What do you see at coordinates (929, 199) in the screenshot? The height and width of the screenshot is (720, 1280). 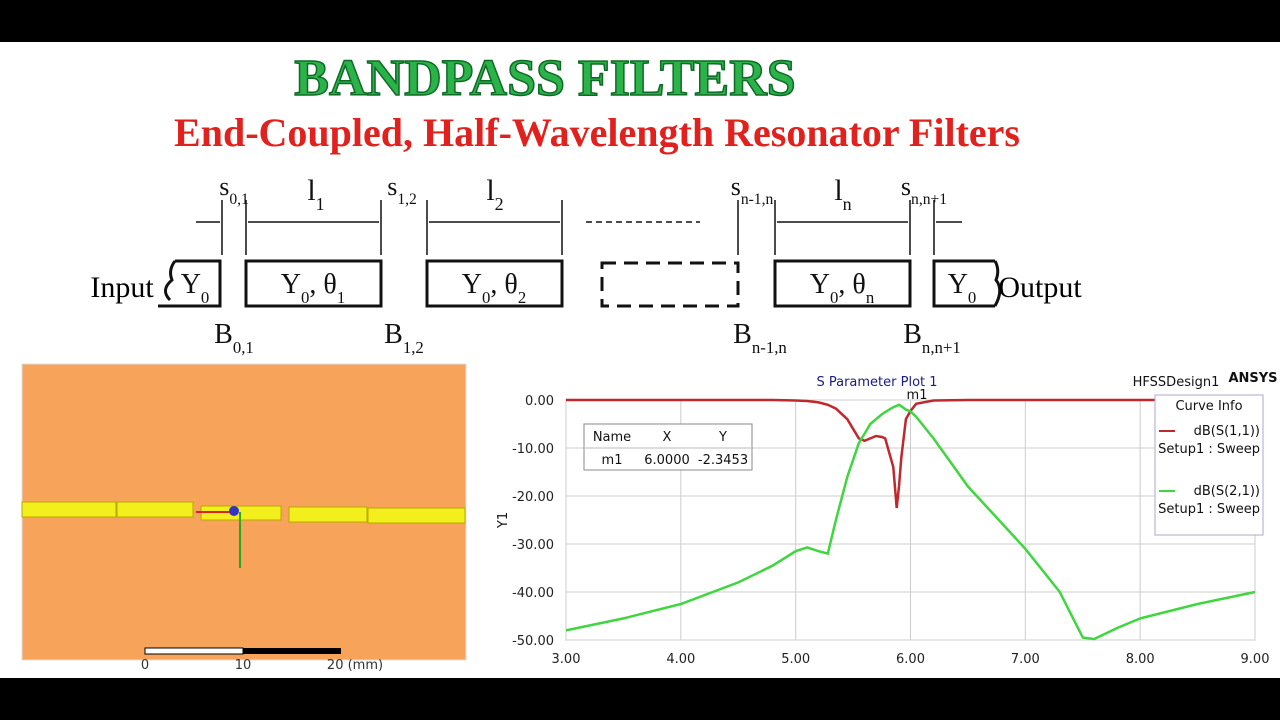 I see `gap-label-part: n,n+1` at bounding box center [929, 199].